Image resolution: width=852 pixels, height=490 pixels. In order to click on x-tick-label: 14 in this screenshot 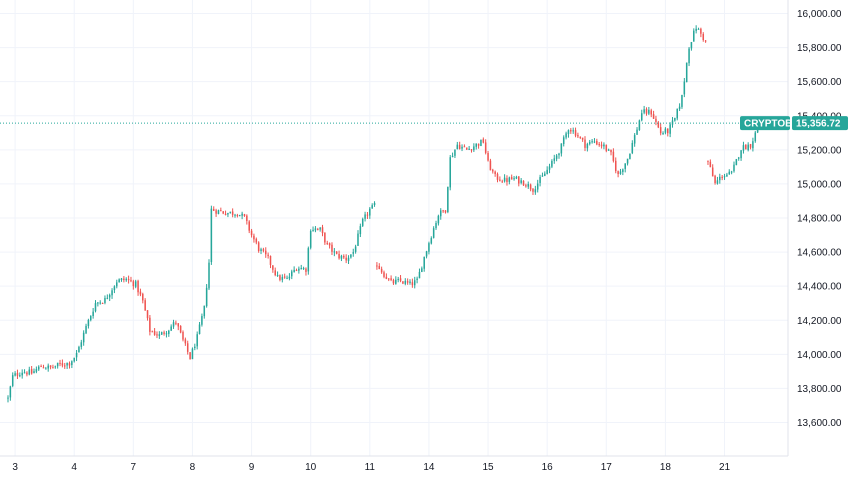, I will do `click(429, 467)`.